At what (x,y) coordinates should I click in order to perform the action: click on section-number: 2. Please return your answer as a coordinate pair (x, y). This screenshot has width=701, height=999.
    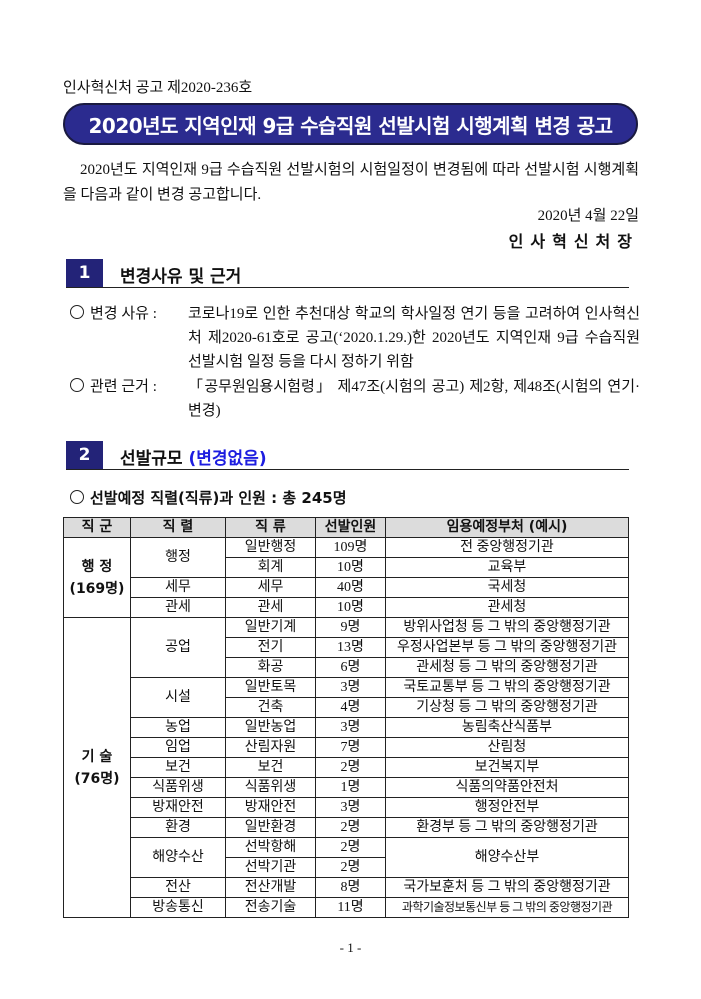
    Looking at the image, I should click on (84, 455).